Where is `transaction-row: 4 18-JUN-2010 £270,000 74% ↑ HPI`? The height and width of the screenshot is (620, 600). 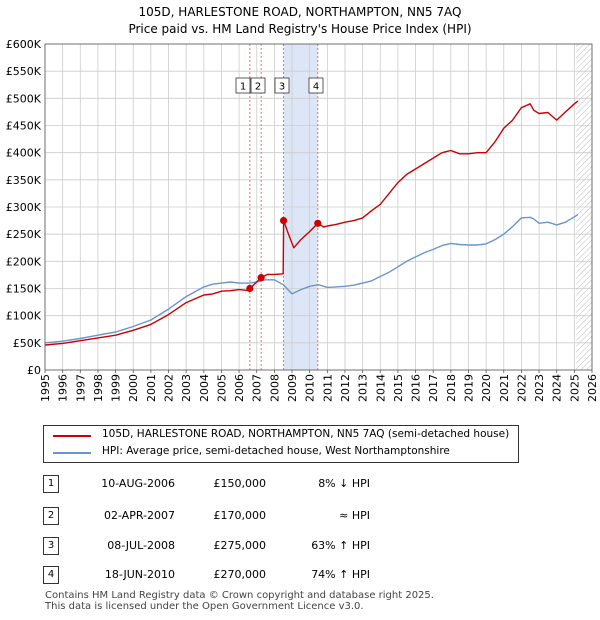 transaction-row: 4 18-JUN-2010 £270,000 74% ↑ HPI is located at coordinates (300, 576).